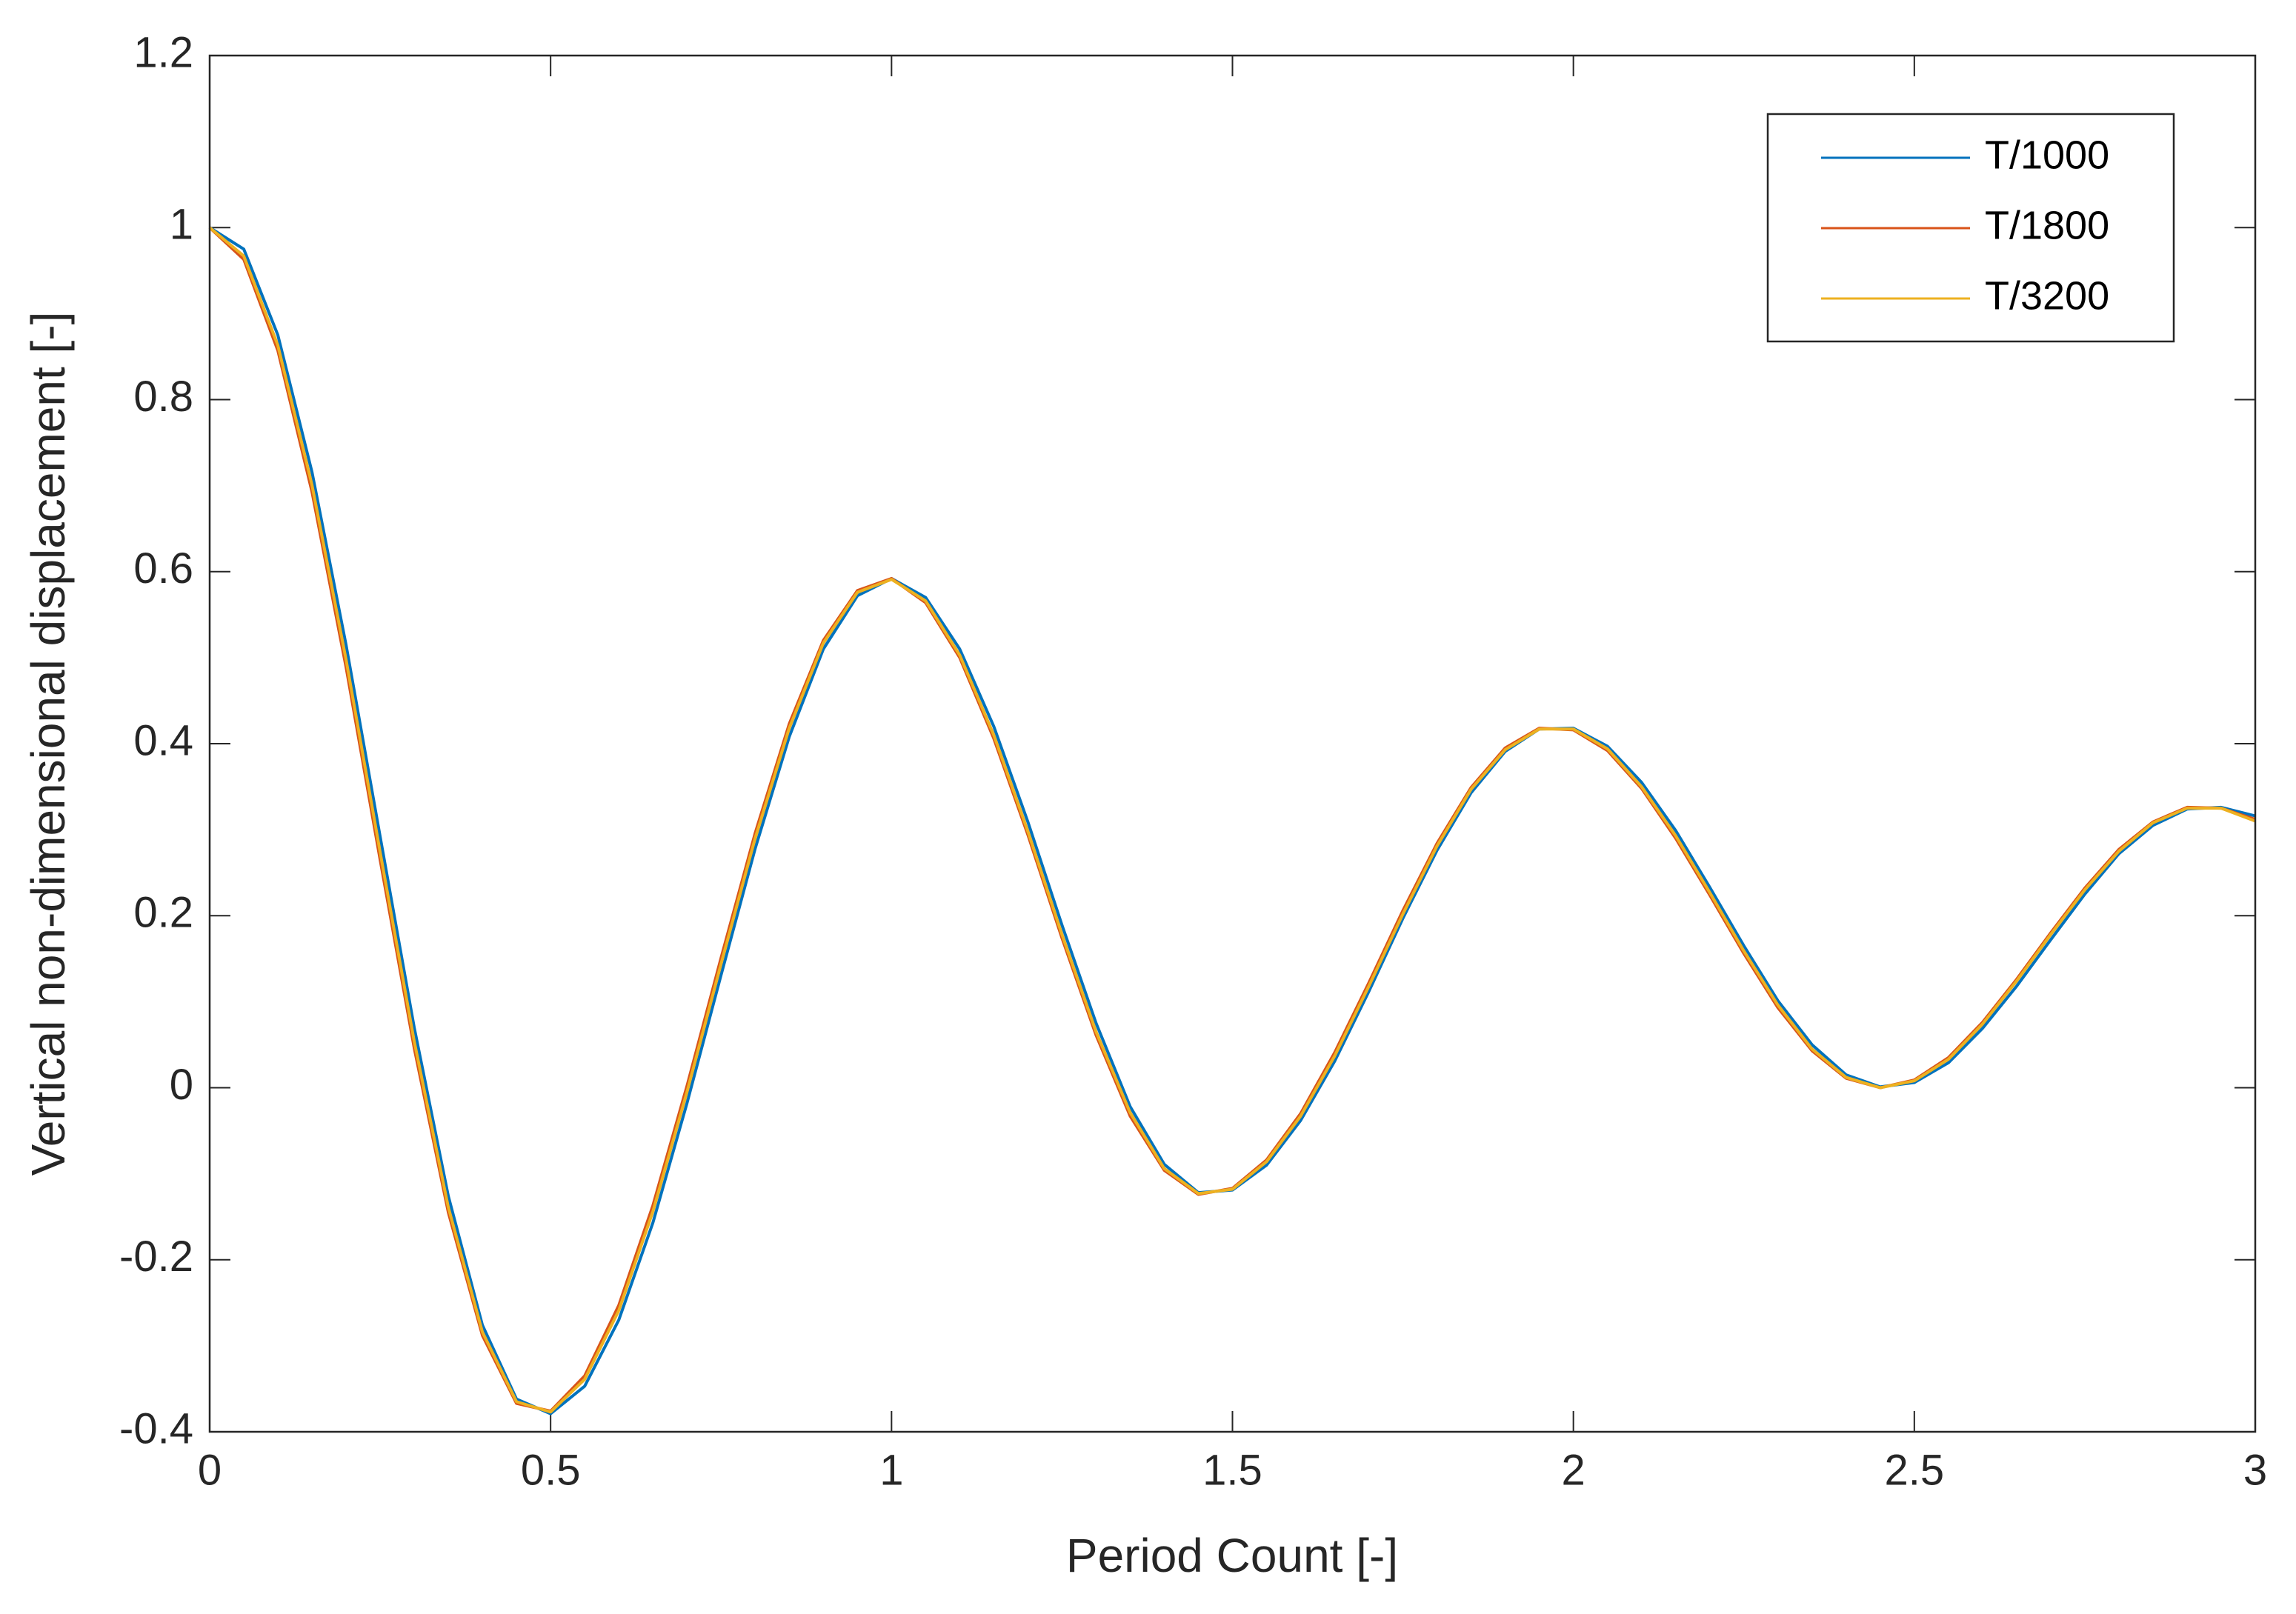 This screenshot has height=1614, width=2296. What do you see at coordinates (181, 225) in the screenshot?
I see `y-tick-label: 1` at bounding box center [181, 225].